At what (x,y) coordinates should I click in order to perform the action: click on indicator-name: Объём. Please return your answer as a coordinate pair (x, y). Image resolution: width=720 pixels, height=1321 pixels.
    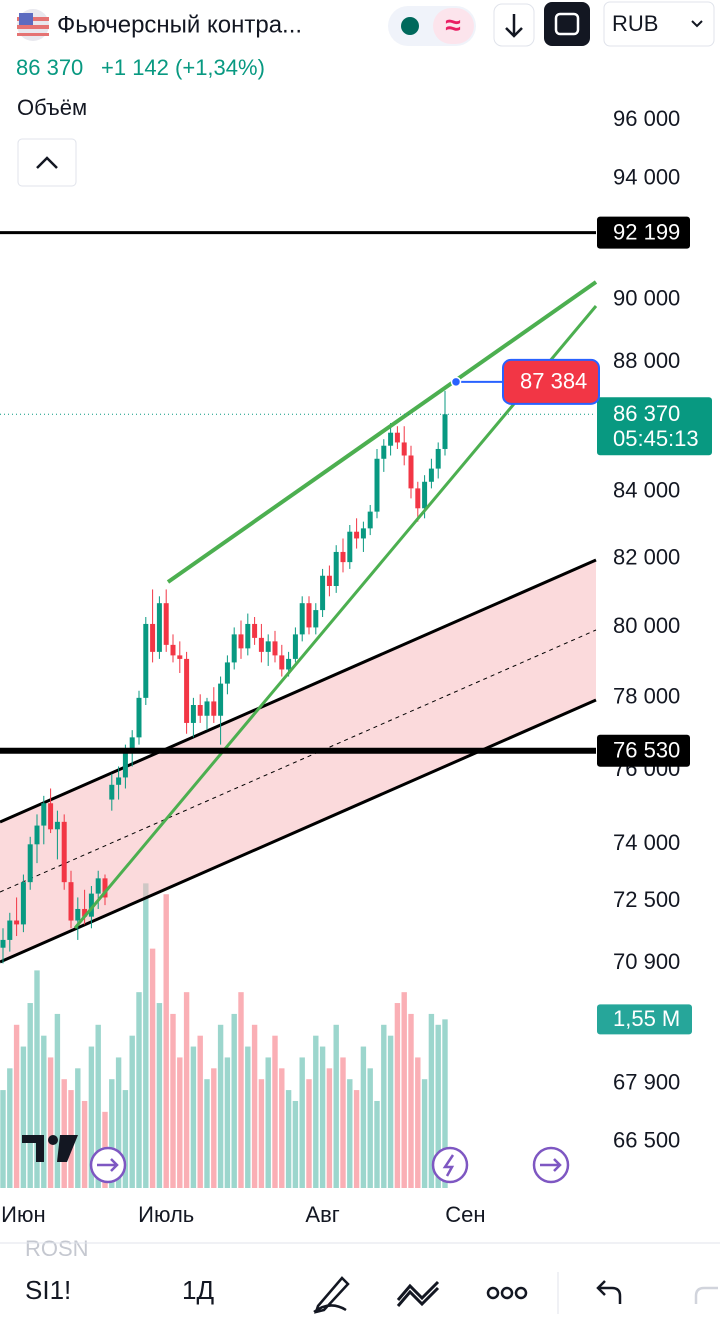
    Looking at the image, I should click on (52, 107).